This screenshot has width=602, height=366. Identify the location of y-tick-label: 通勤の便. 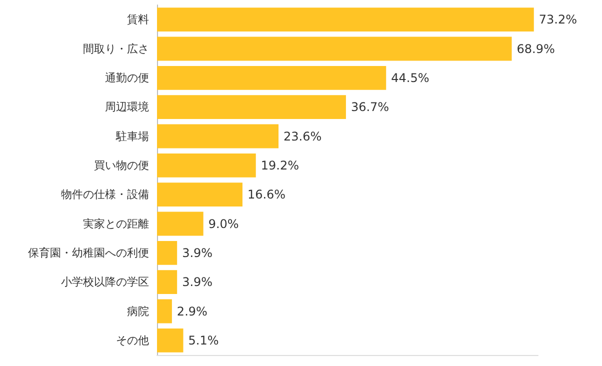
(127, 77).